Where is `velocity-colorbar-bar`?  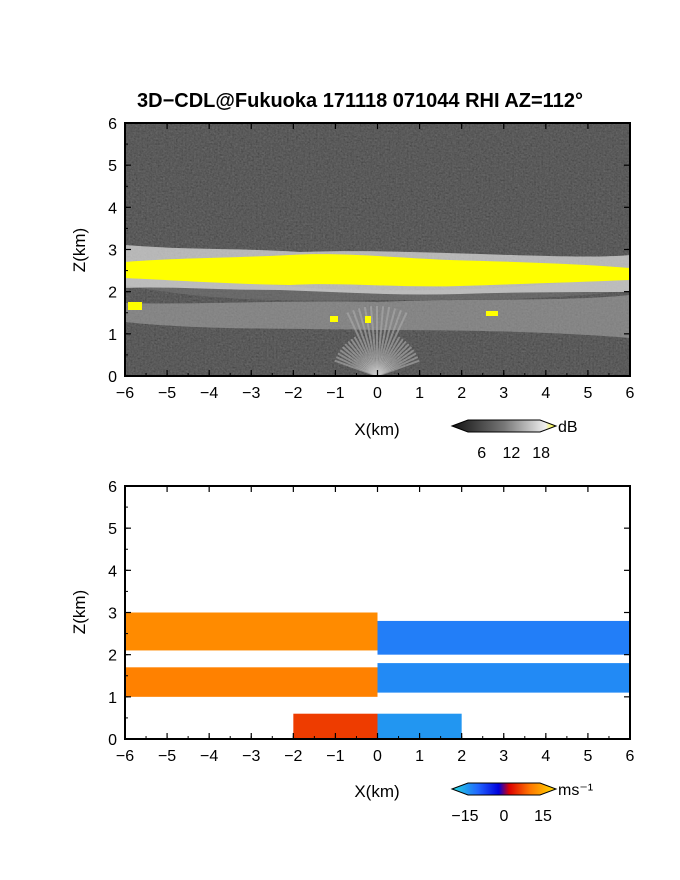
velocity-colorbar-bar is located at coordinates (504, 789).